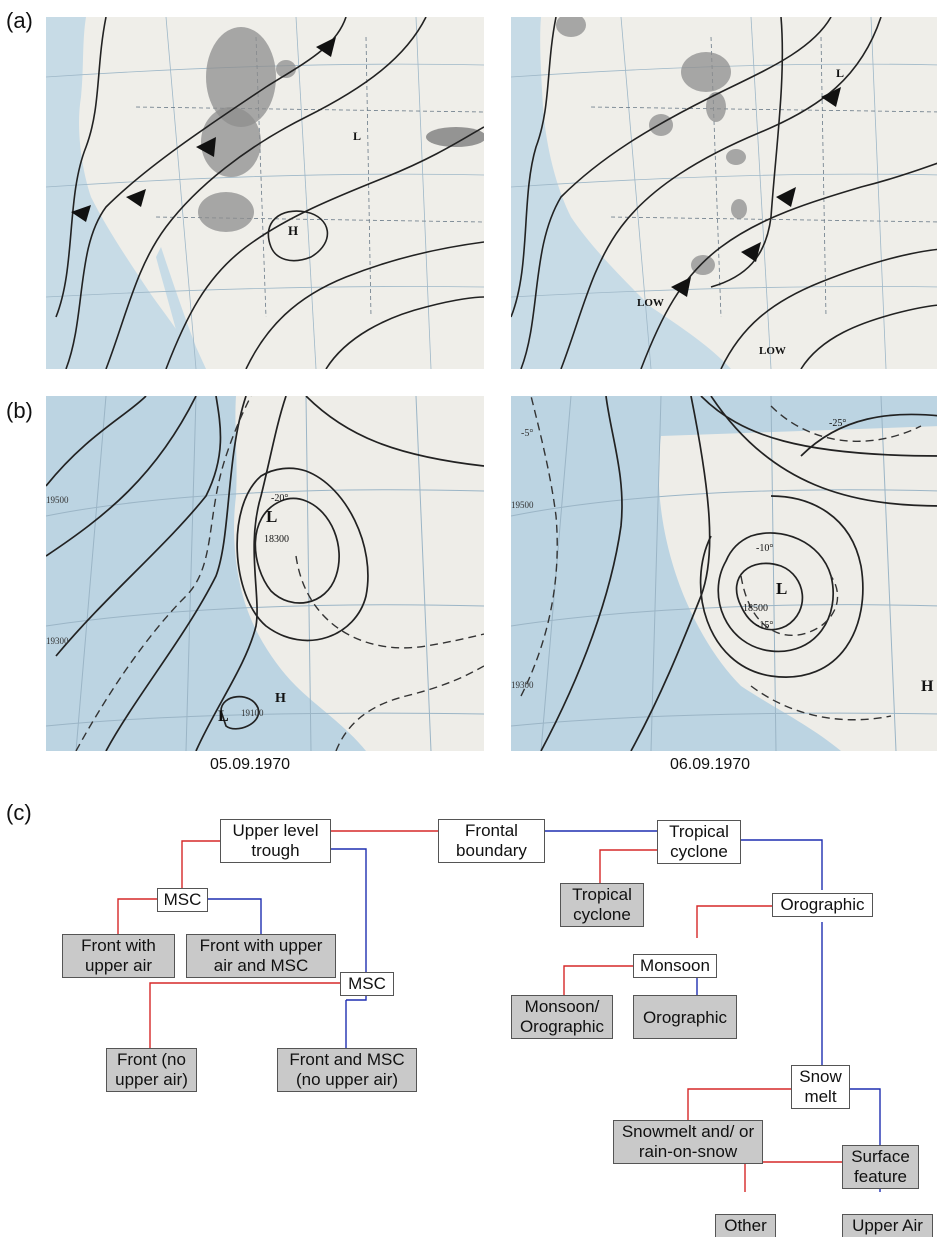  Describe the element at coordinates (151, 1070) in the screenshot. I see `node-front-no-upper-air: Front (no upper air)` at that location.